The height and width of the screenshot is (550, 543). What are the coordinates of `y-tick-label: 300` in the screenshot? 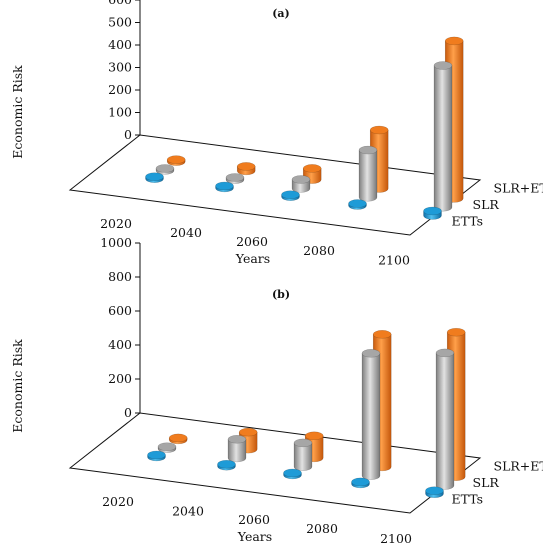 It's located at (120, 67).